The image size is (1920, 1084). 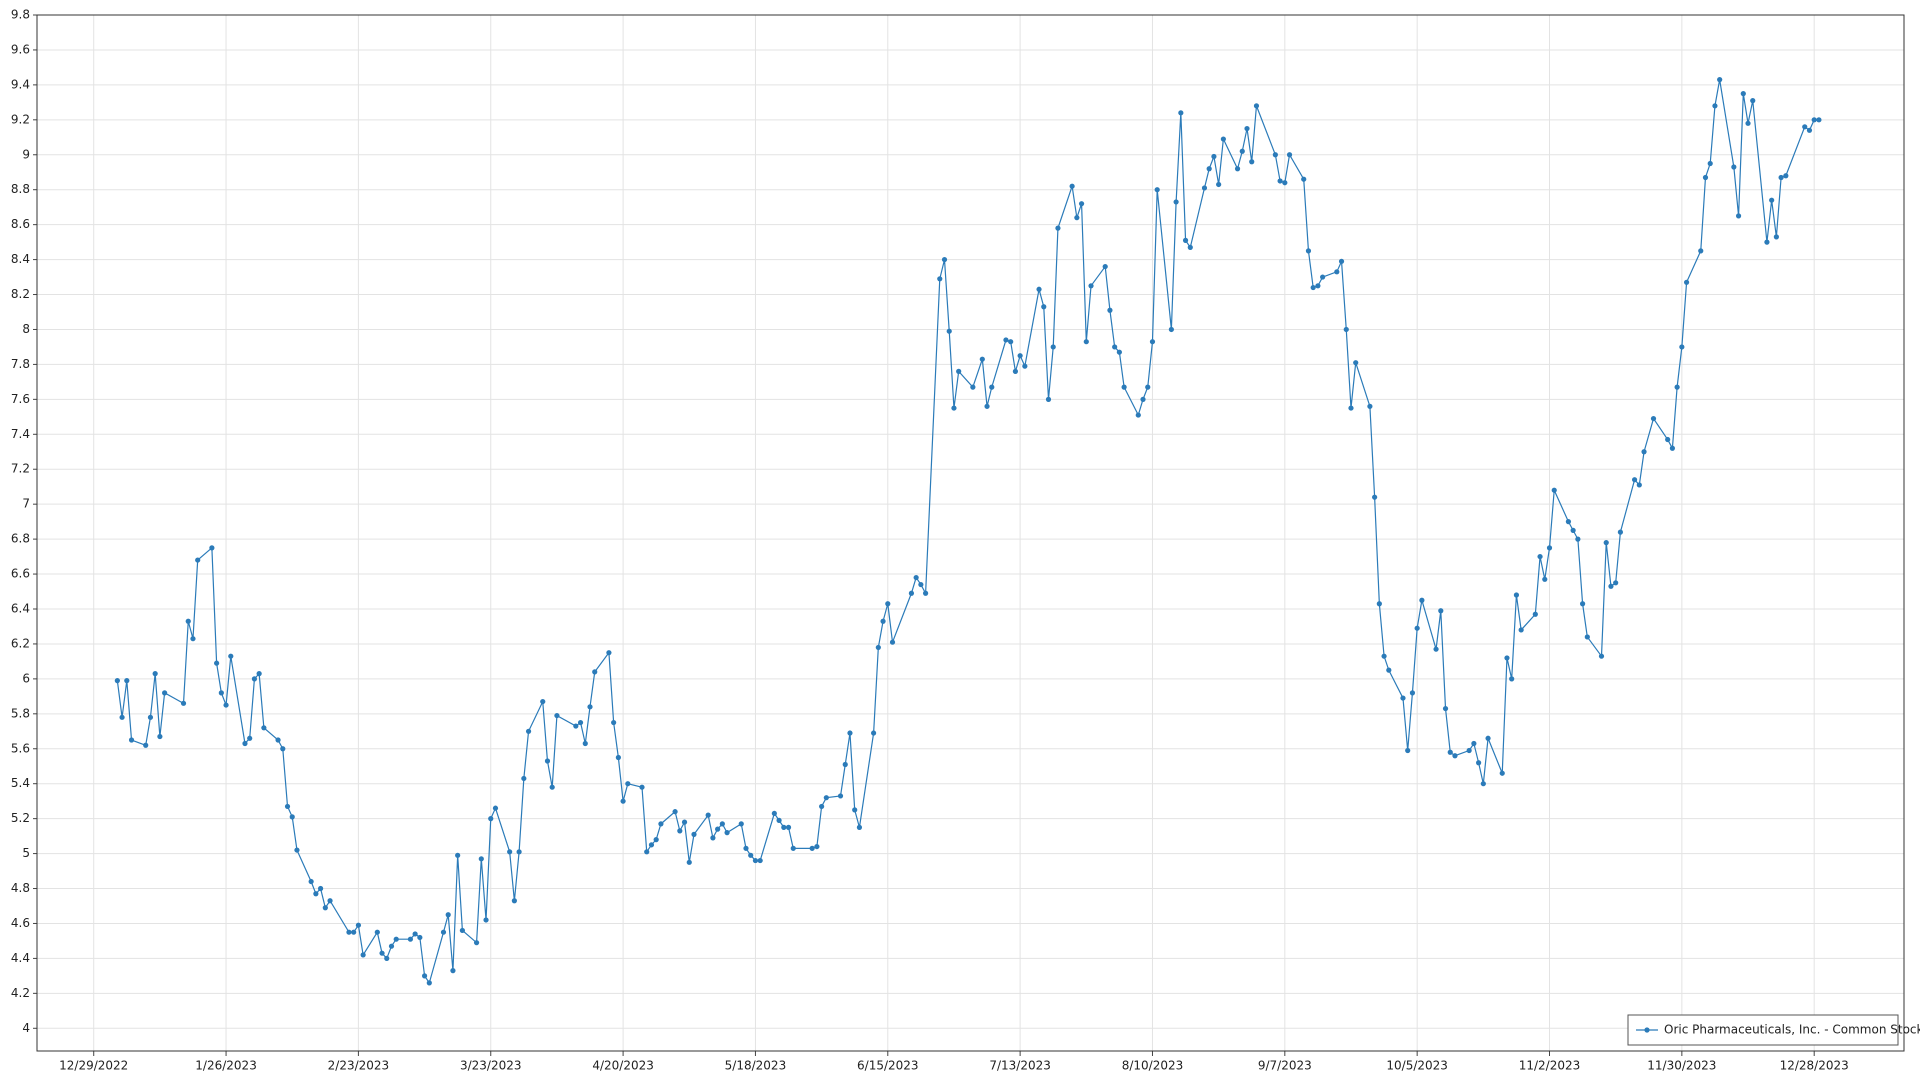 What do you see at coordinates (1020, 1066) in the screenshot?
I see `x-tick-label: 7/13/2023` at bounding box center [1020, 1066].